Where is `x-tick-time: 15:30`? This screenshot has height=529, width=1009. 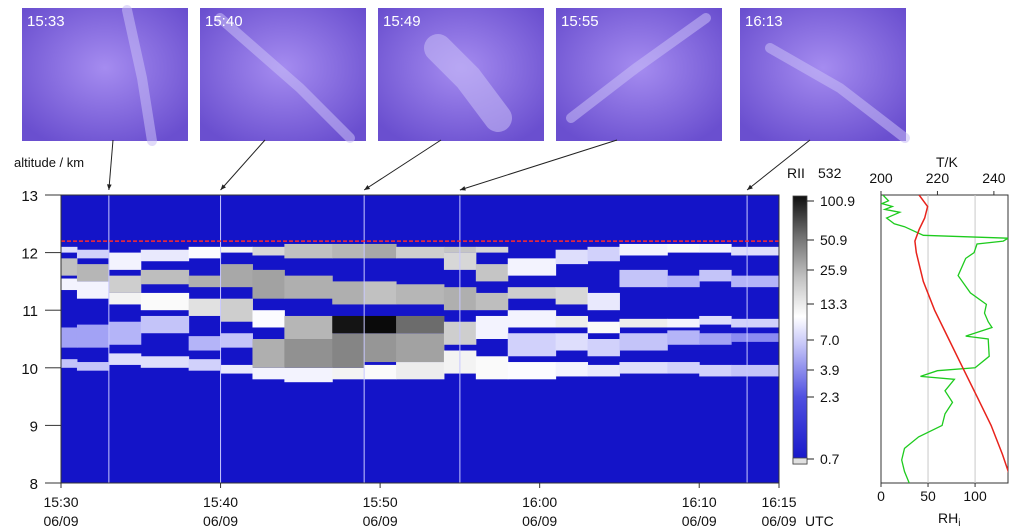
x-tick-time: 15:30 is located at coordinates (60, 502).